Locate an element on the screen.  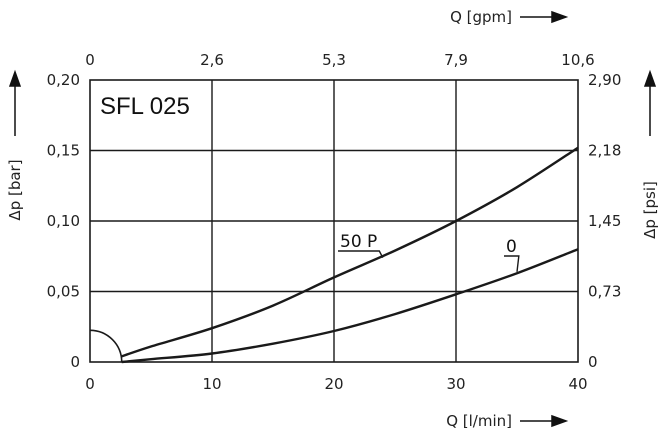
series-label-fifty-p: 50 P is located at coordinates (358, 242).